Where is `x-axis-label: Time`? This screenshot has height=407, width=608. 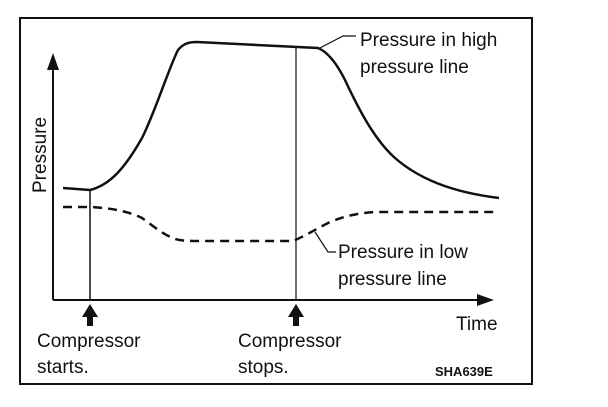
x-axis-label: Time is located at coordinates (477, 324).